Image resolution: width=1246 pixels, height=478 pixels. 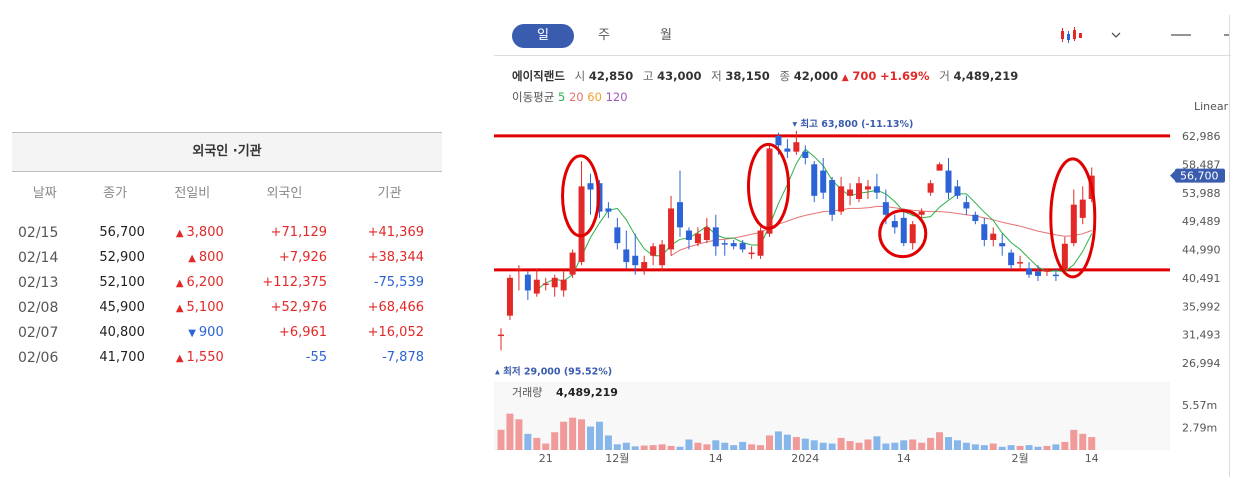 I want to click on scale-label: Linear, so click(x=1211, y=106).